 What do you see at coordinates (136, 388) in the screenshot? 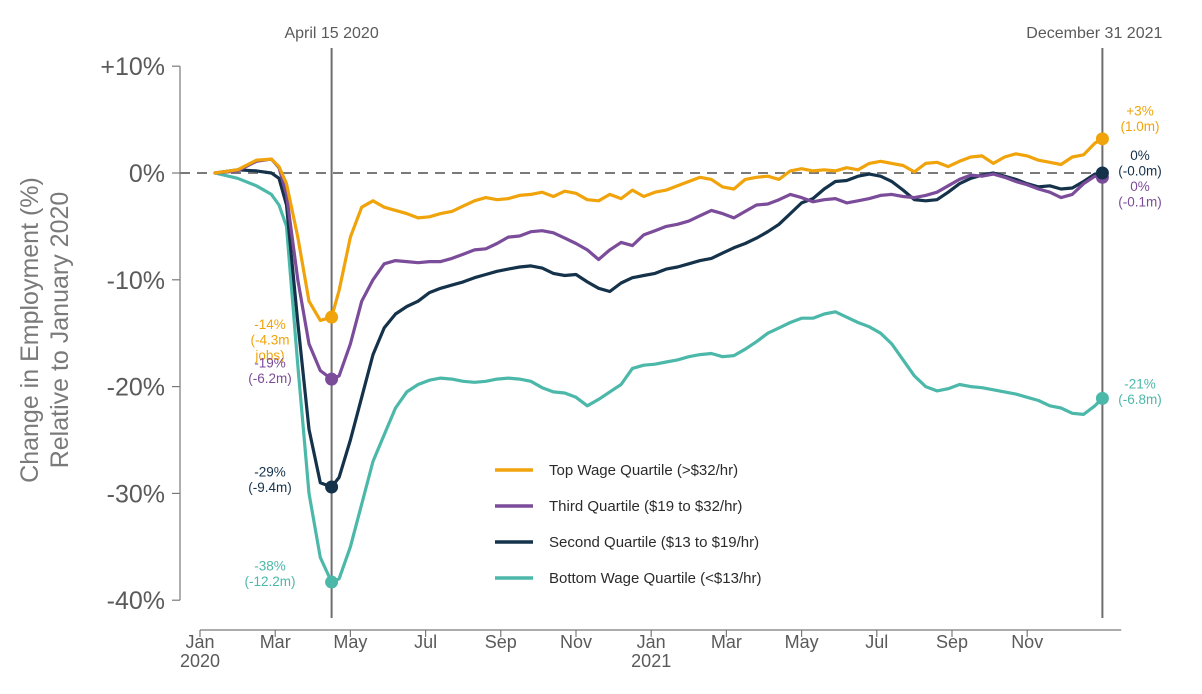
I see `y-tick-label: -20%` at bounding box center [136, 388].